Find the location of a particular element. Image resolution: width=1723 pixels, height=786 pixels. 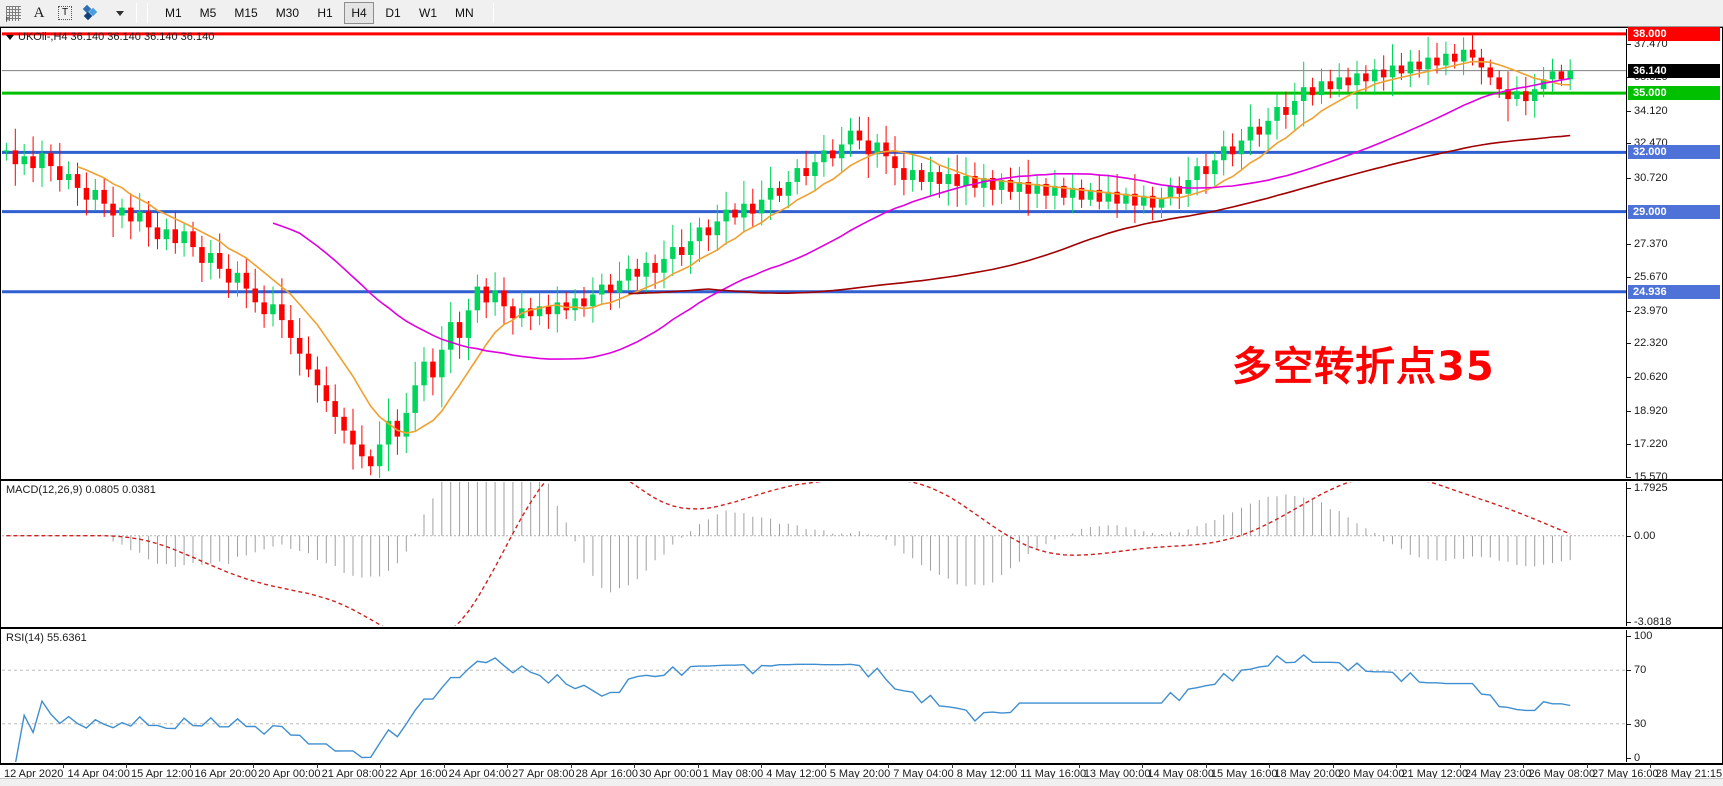

time-tick: 5 May 20:00 is located at coordinates (857, 772).